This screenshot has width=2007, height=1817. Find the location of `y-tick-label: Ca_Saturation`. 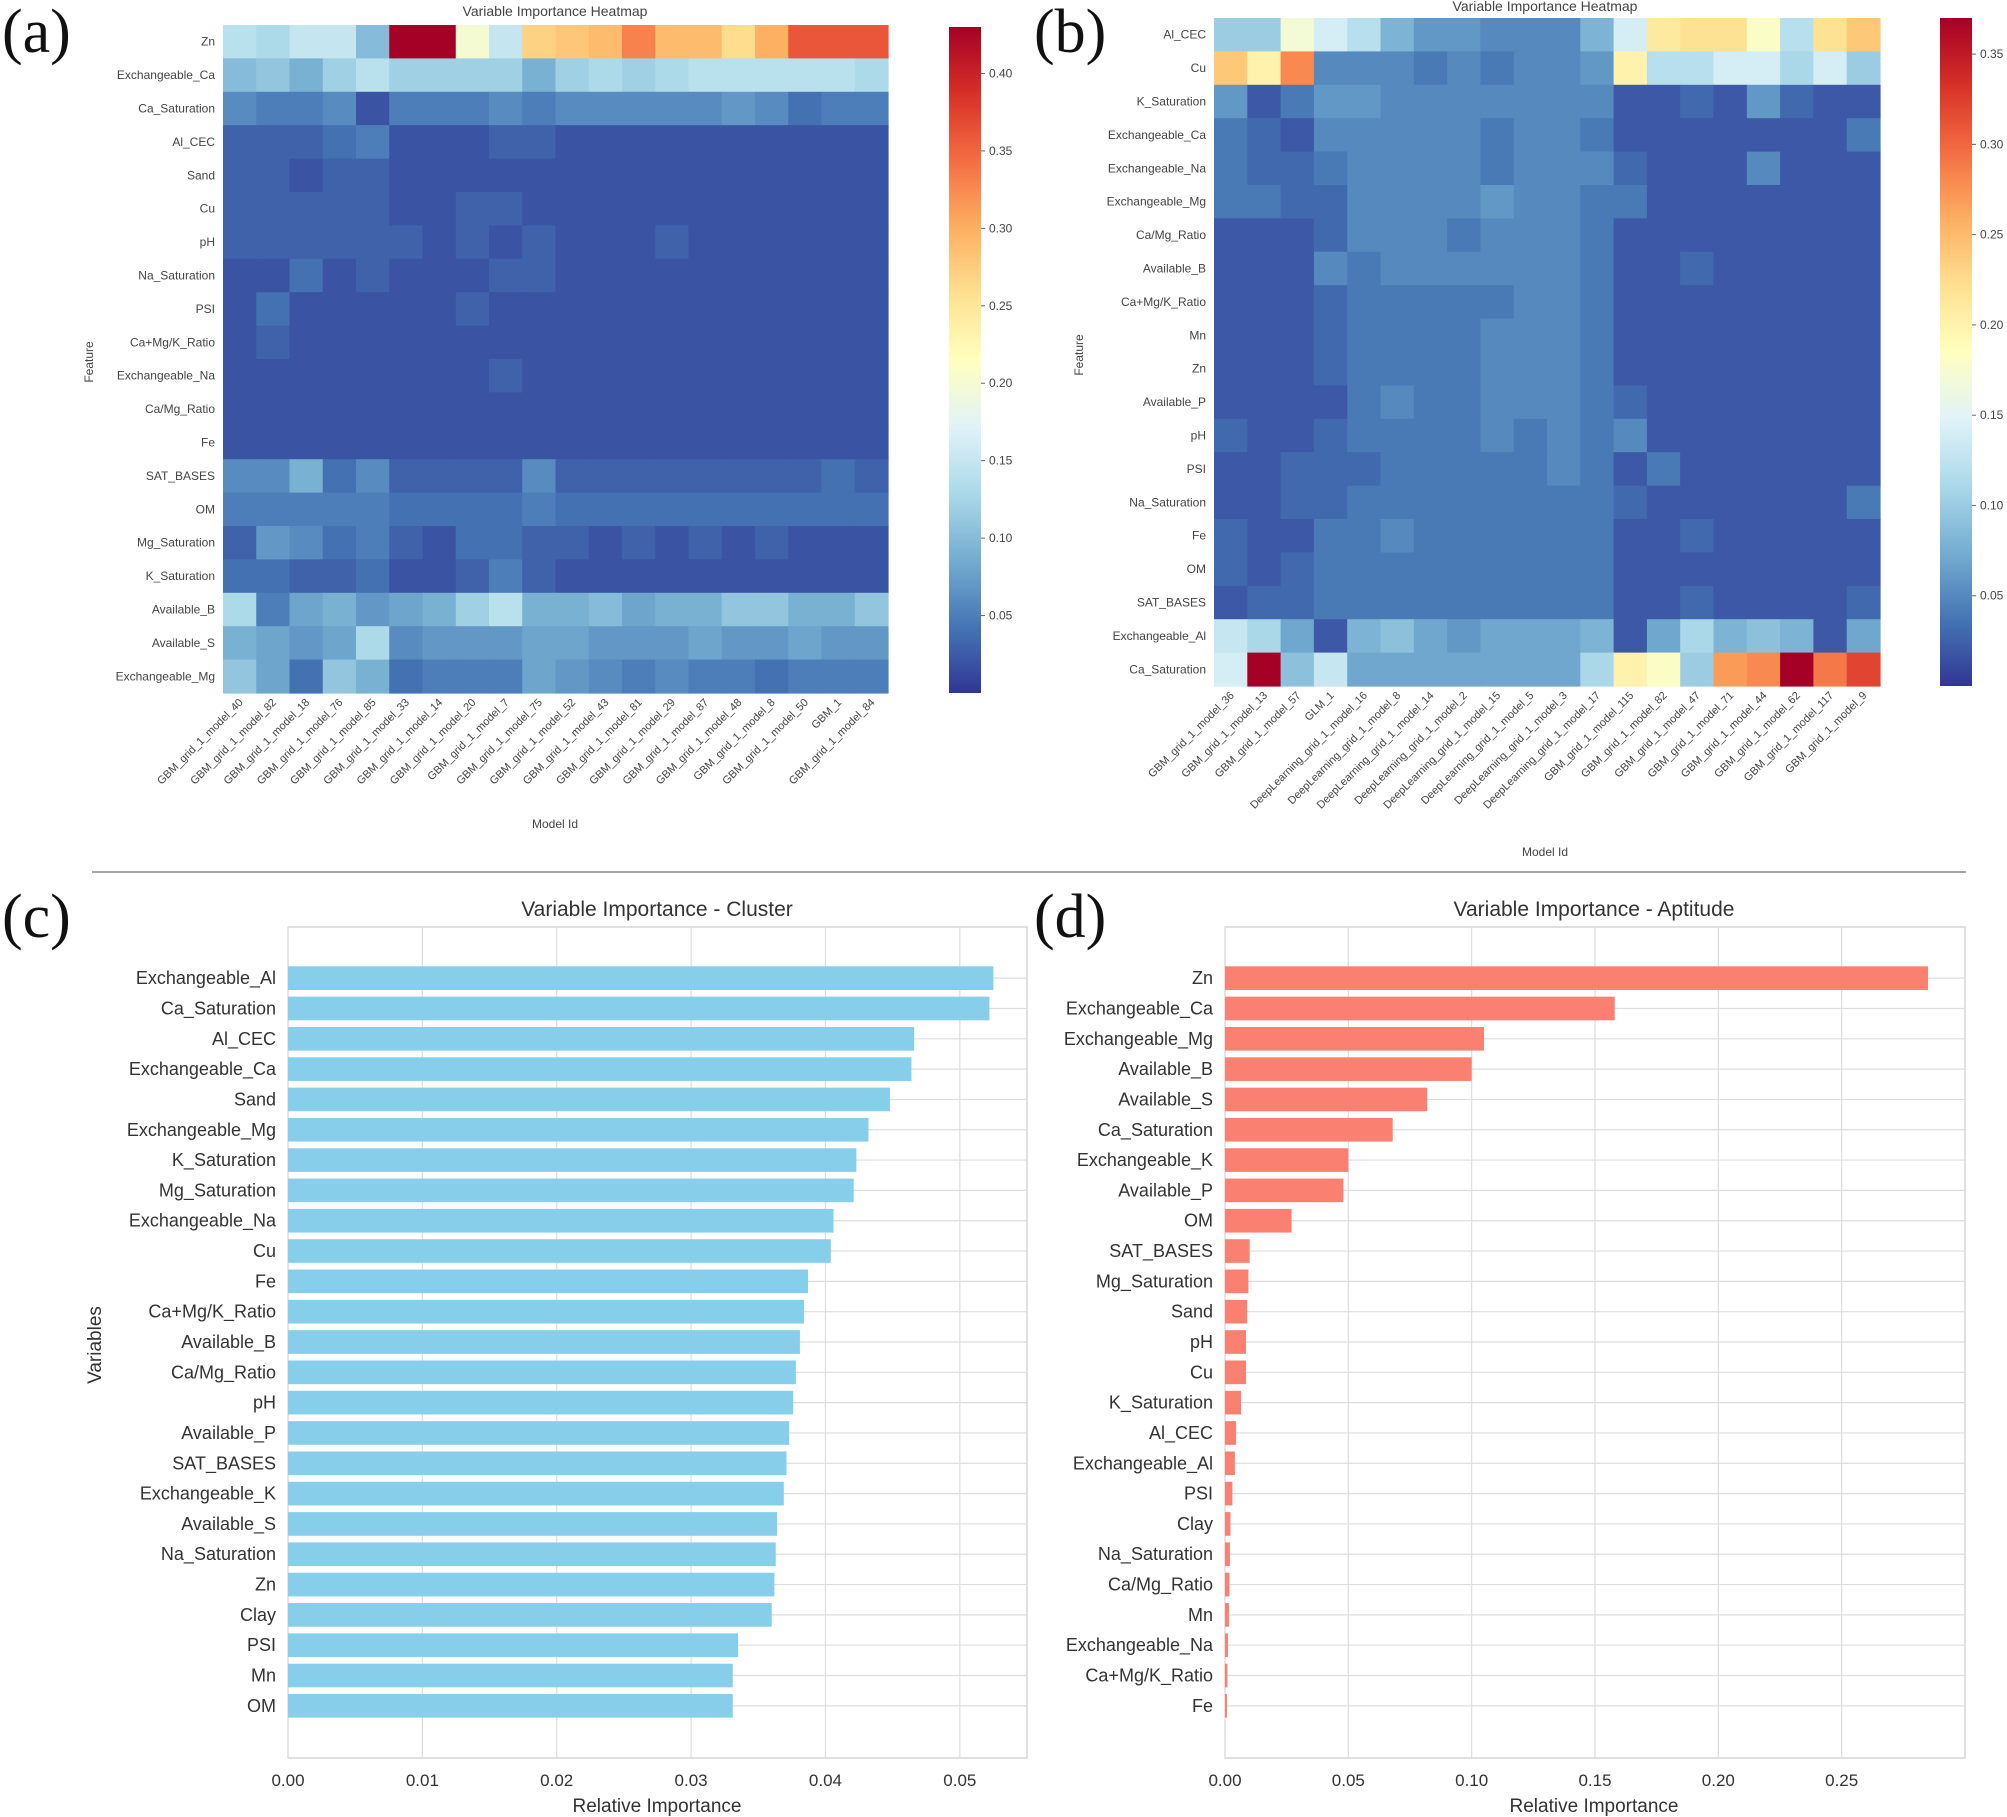

y-tick-label: Ca_Saturation is located at coordinates (218, 1008).